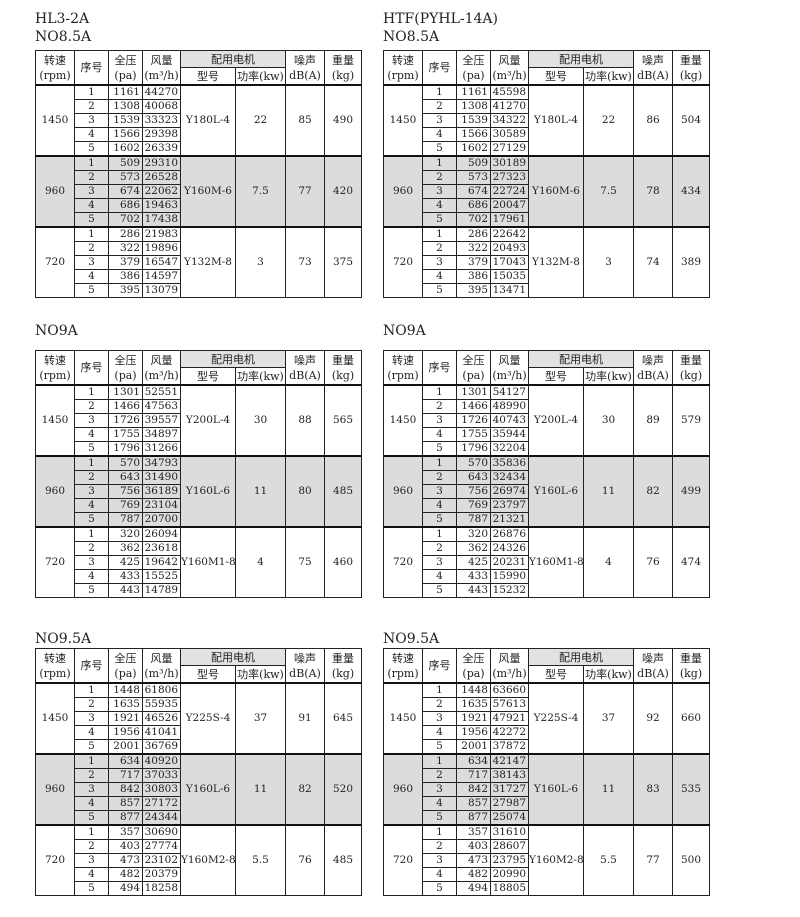 This screenshot has height=917, width=800. Describe the element at coordinates (509, 463) in the screenshot. I see `flow-cell: 35836` at that location.